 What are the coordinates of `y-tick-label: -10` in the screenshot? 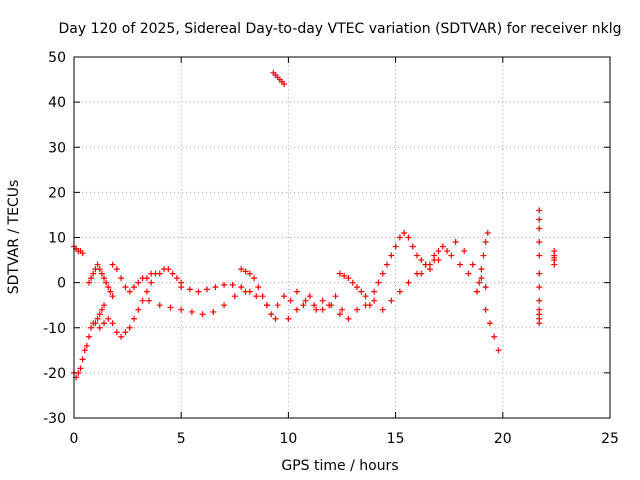 It's located at (54, 329).